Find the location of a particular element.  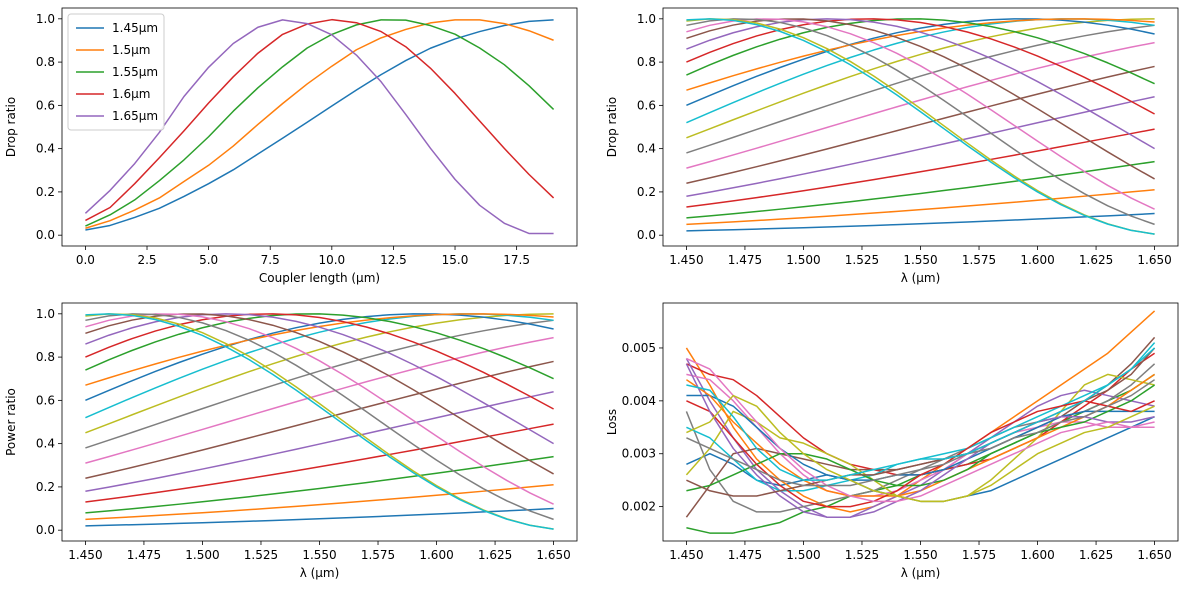

y-axis-label: Drop ratio is located at coordinates (612, 127).